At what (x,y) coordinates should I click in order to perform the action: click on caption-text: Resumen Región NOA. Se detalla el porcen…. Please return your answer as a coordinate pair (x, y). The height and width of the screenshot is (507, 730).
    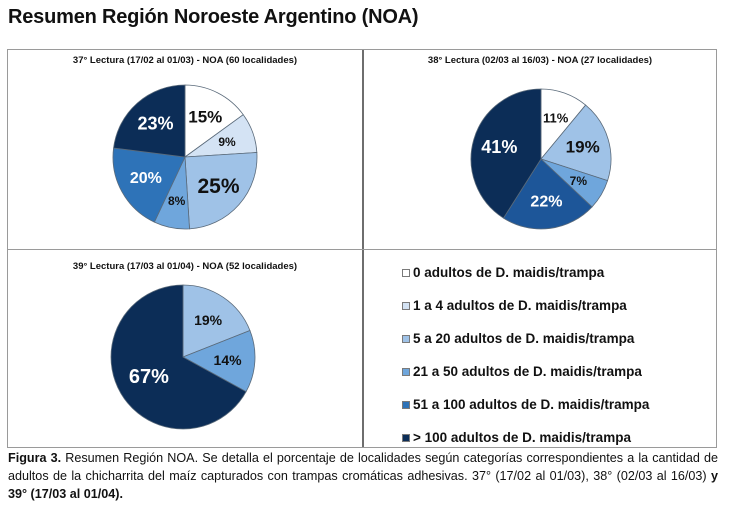
    Looking at the image, I should click on (363, 467).